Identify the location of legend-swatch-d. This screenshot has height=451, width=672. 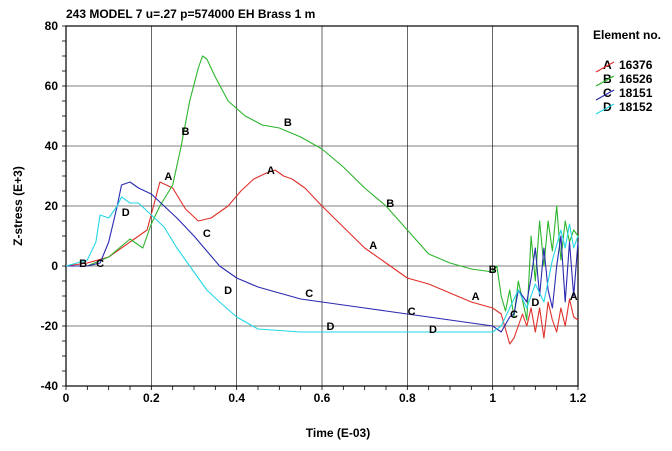
(605, 109).